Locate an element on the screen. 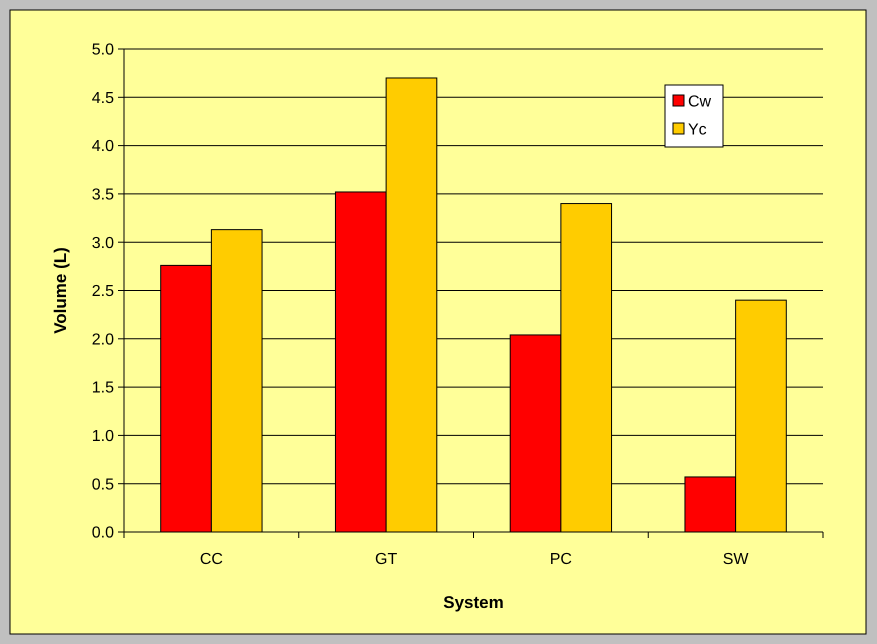 This screenshot has height=644, width=877. y-tick-label: 3.0 is located at coordinates (103, 243).